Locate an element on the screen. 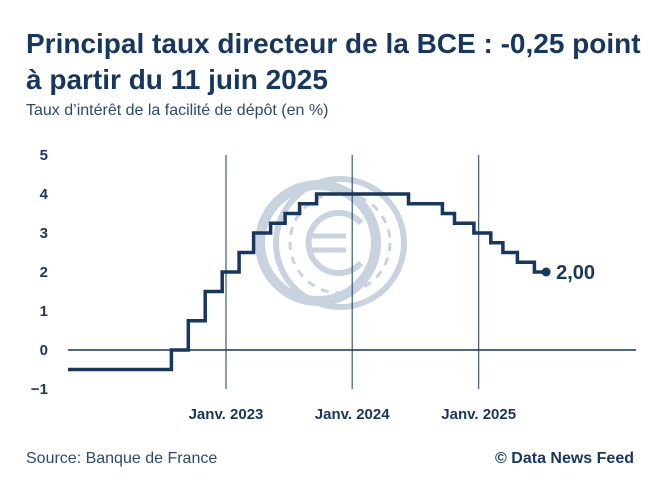  y-tick-label: 2 is located at coordinates (44, 272).